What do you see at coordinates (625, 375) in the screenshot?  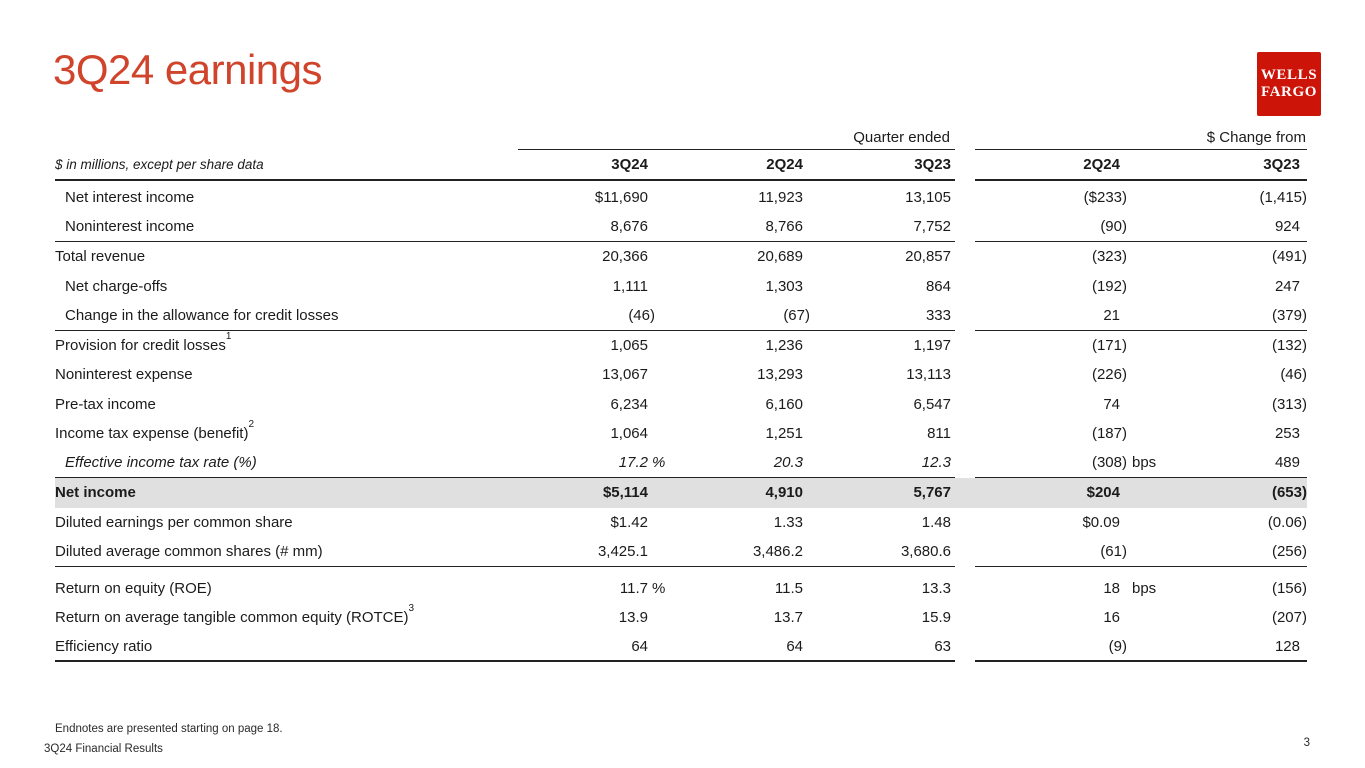 I see `cell-3q24: 13,067` at bounding box center [625, 375].